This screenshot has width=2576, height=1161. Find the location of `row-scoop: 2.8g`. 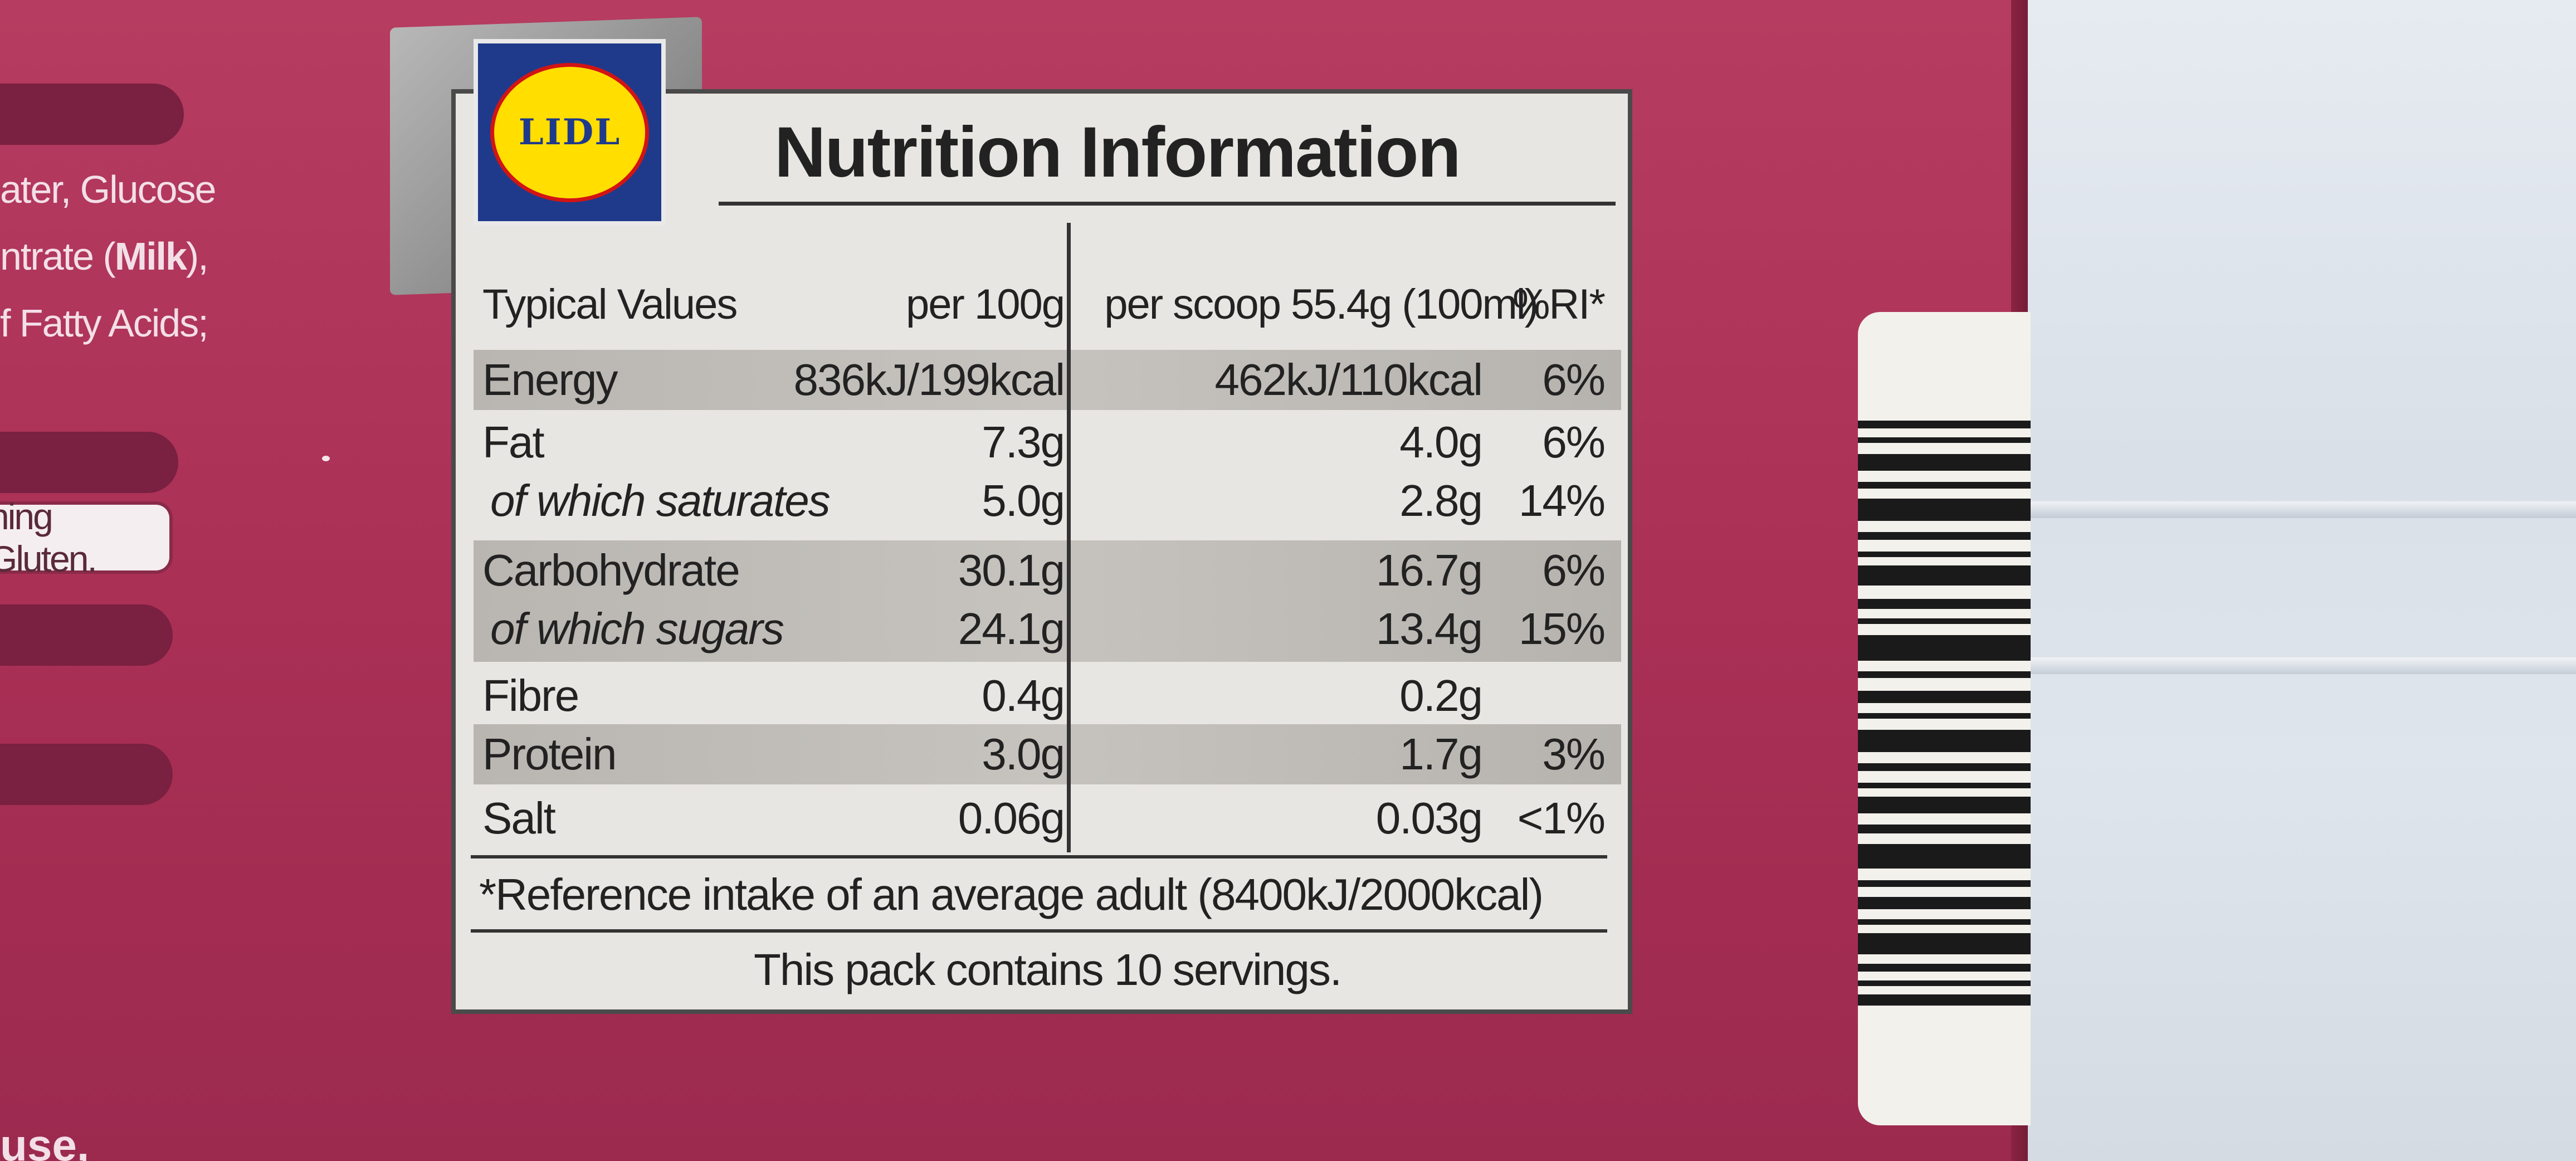

row-scoop: 2.8g is located at coordinates (1441, 500).